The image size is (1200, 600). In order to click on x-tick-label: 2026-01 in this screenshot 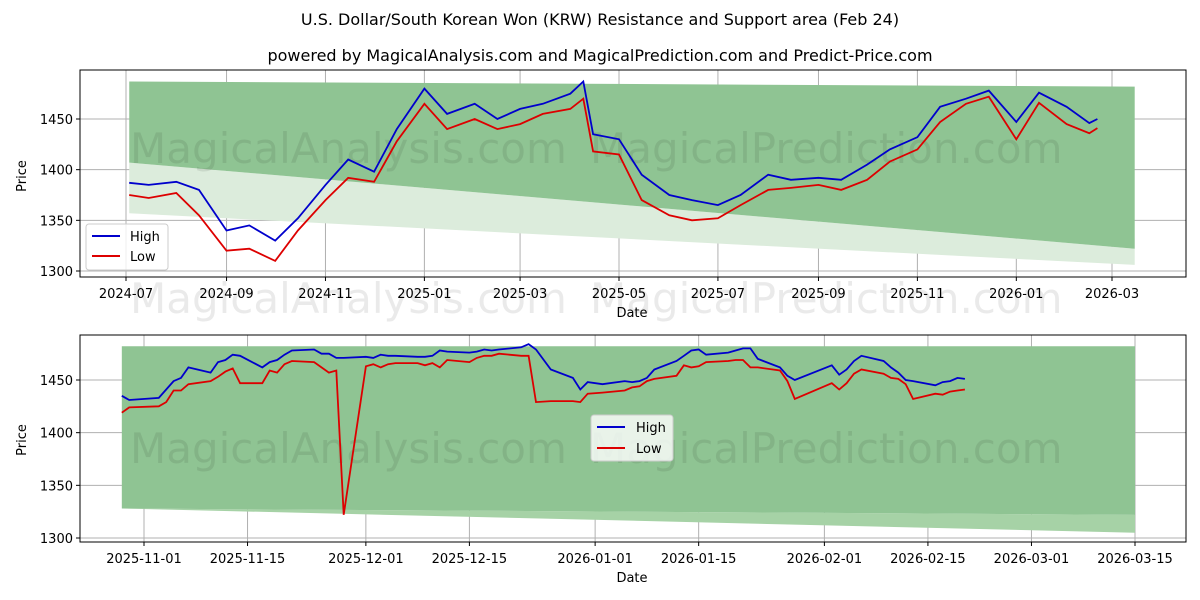, I will do `click(1016, 294)`.